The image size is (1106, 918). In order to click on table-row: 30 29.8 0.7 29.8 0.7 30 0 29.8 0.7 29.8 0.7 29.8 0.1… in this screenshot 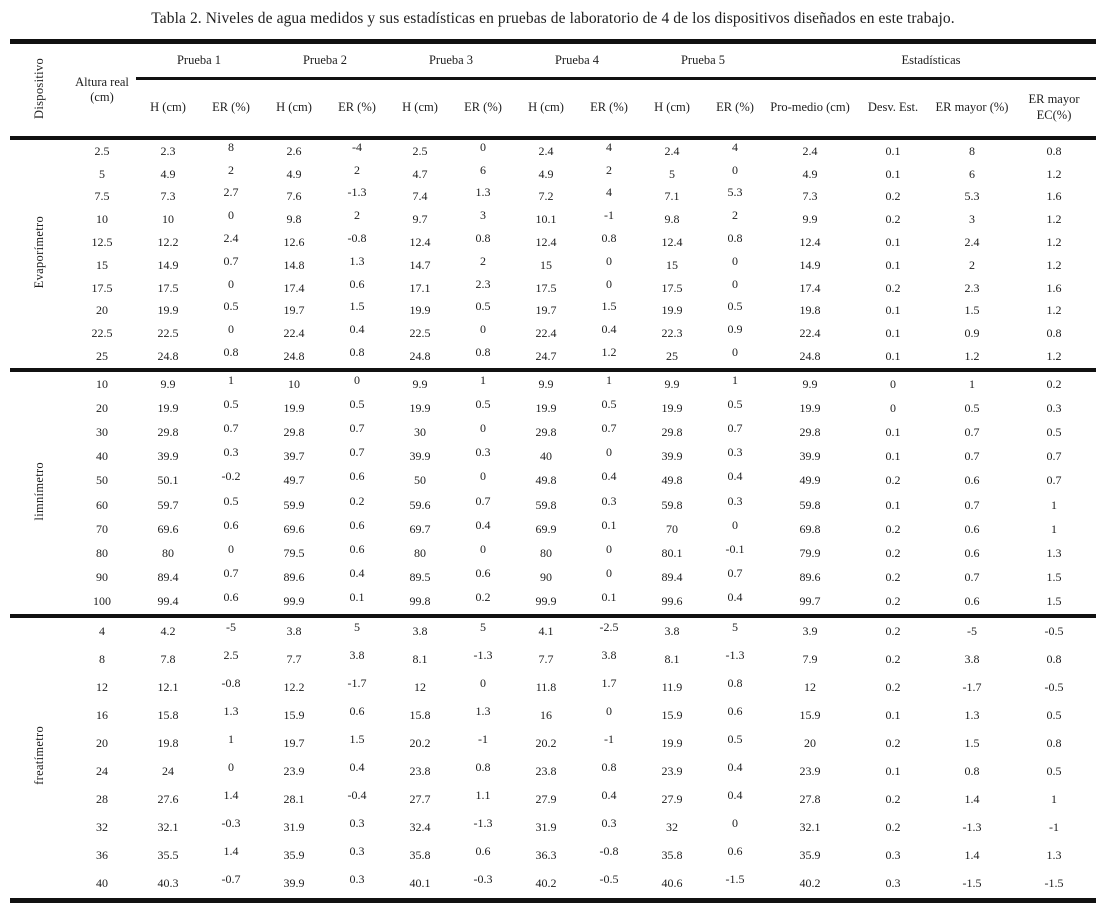, I will do `click(553, 432)`.